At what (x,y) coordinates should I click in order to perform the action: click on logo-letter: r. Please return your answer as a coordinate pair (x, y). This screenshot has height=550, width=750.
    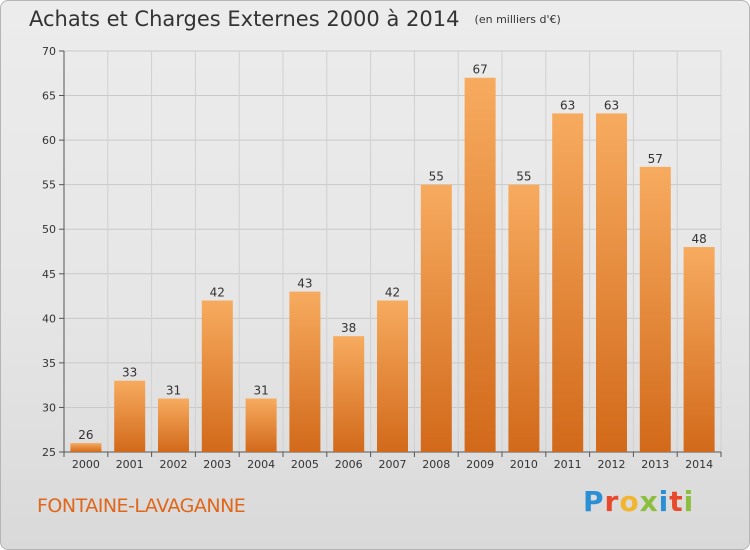
    Looking at the image, I should click on (612, 501).